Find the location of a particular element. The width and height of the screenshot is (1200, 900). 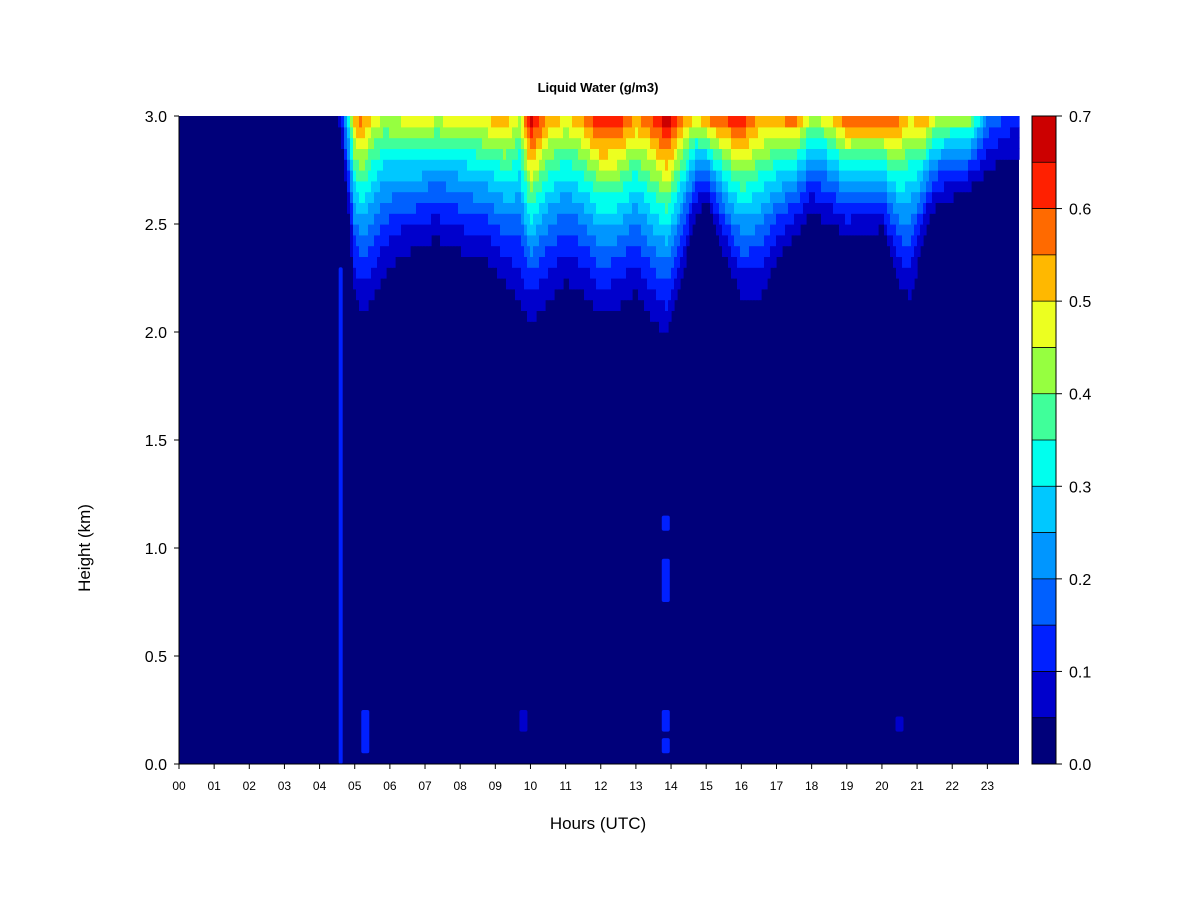

x-tick-label: 17 is located at coordinates (777, 786).